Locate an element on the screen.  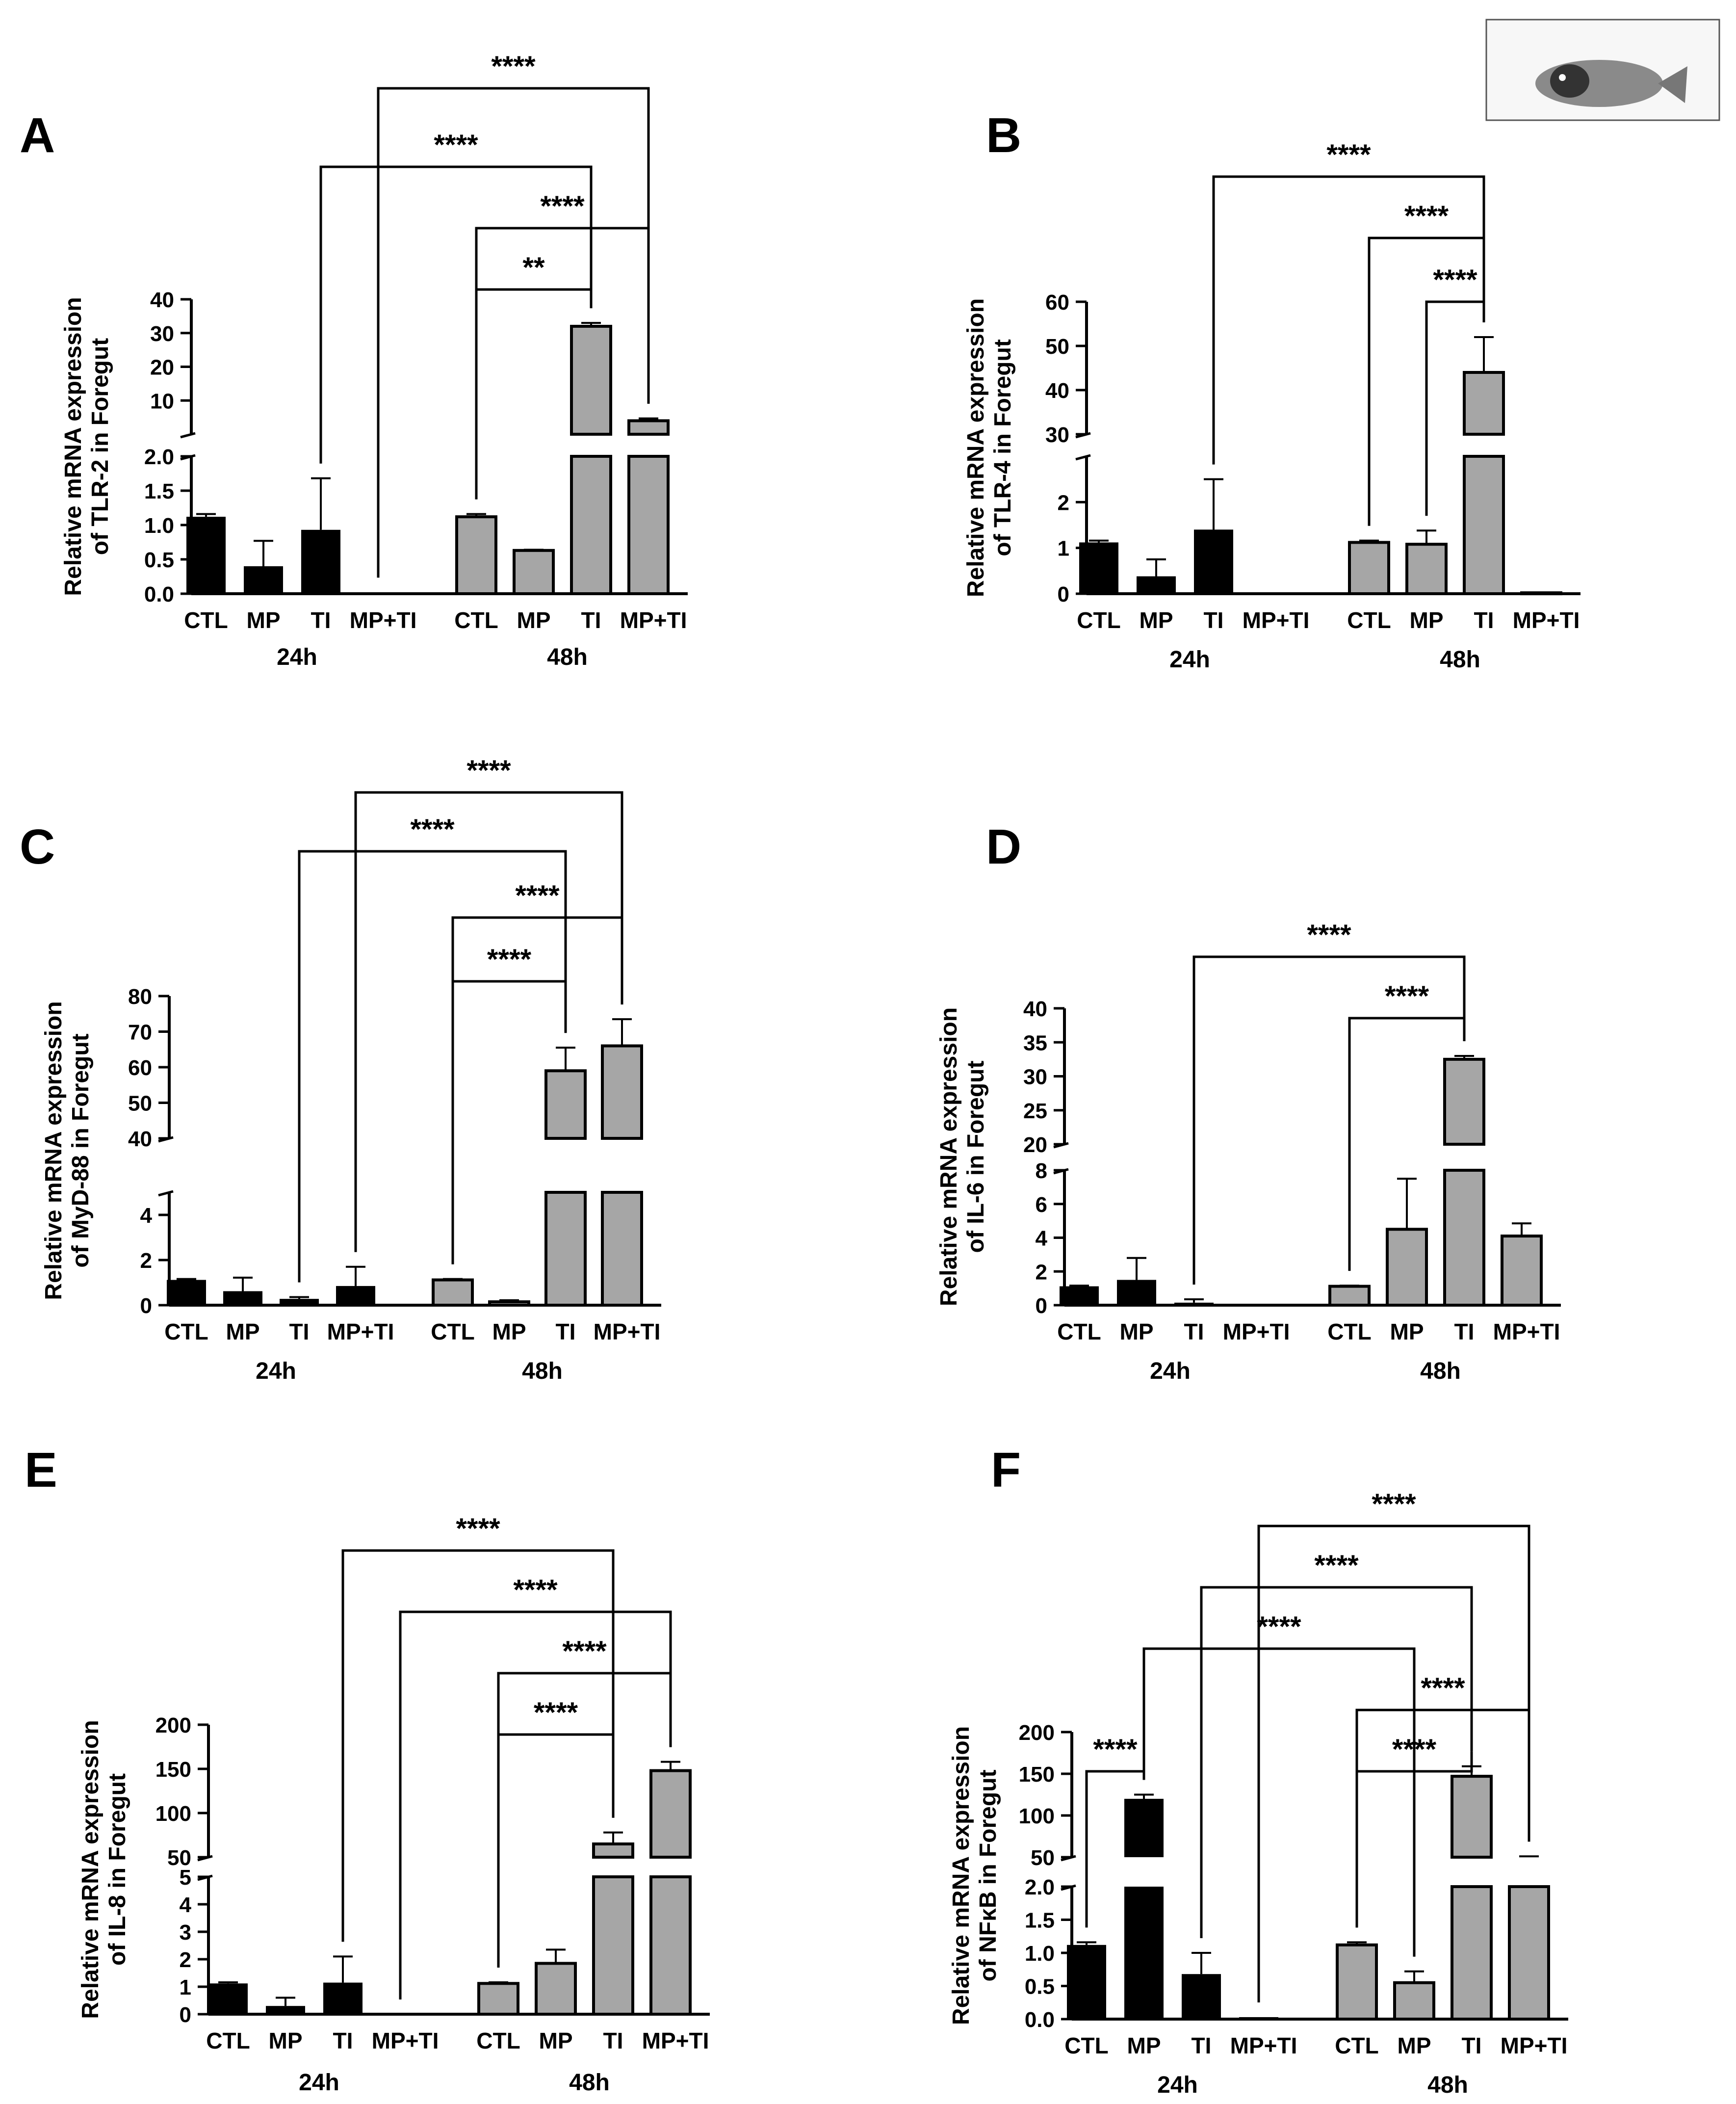
y-axis-label-line-1: Relative mRNA expression is located at coordinates (73, 447).